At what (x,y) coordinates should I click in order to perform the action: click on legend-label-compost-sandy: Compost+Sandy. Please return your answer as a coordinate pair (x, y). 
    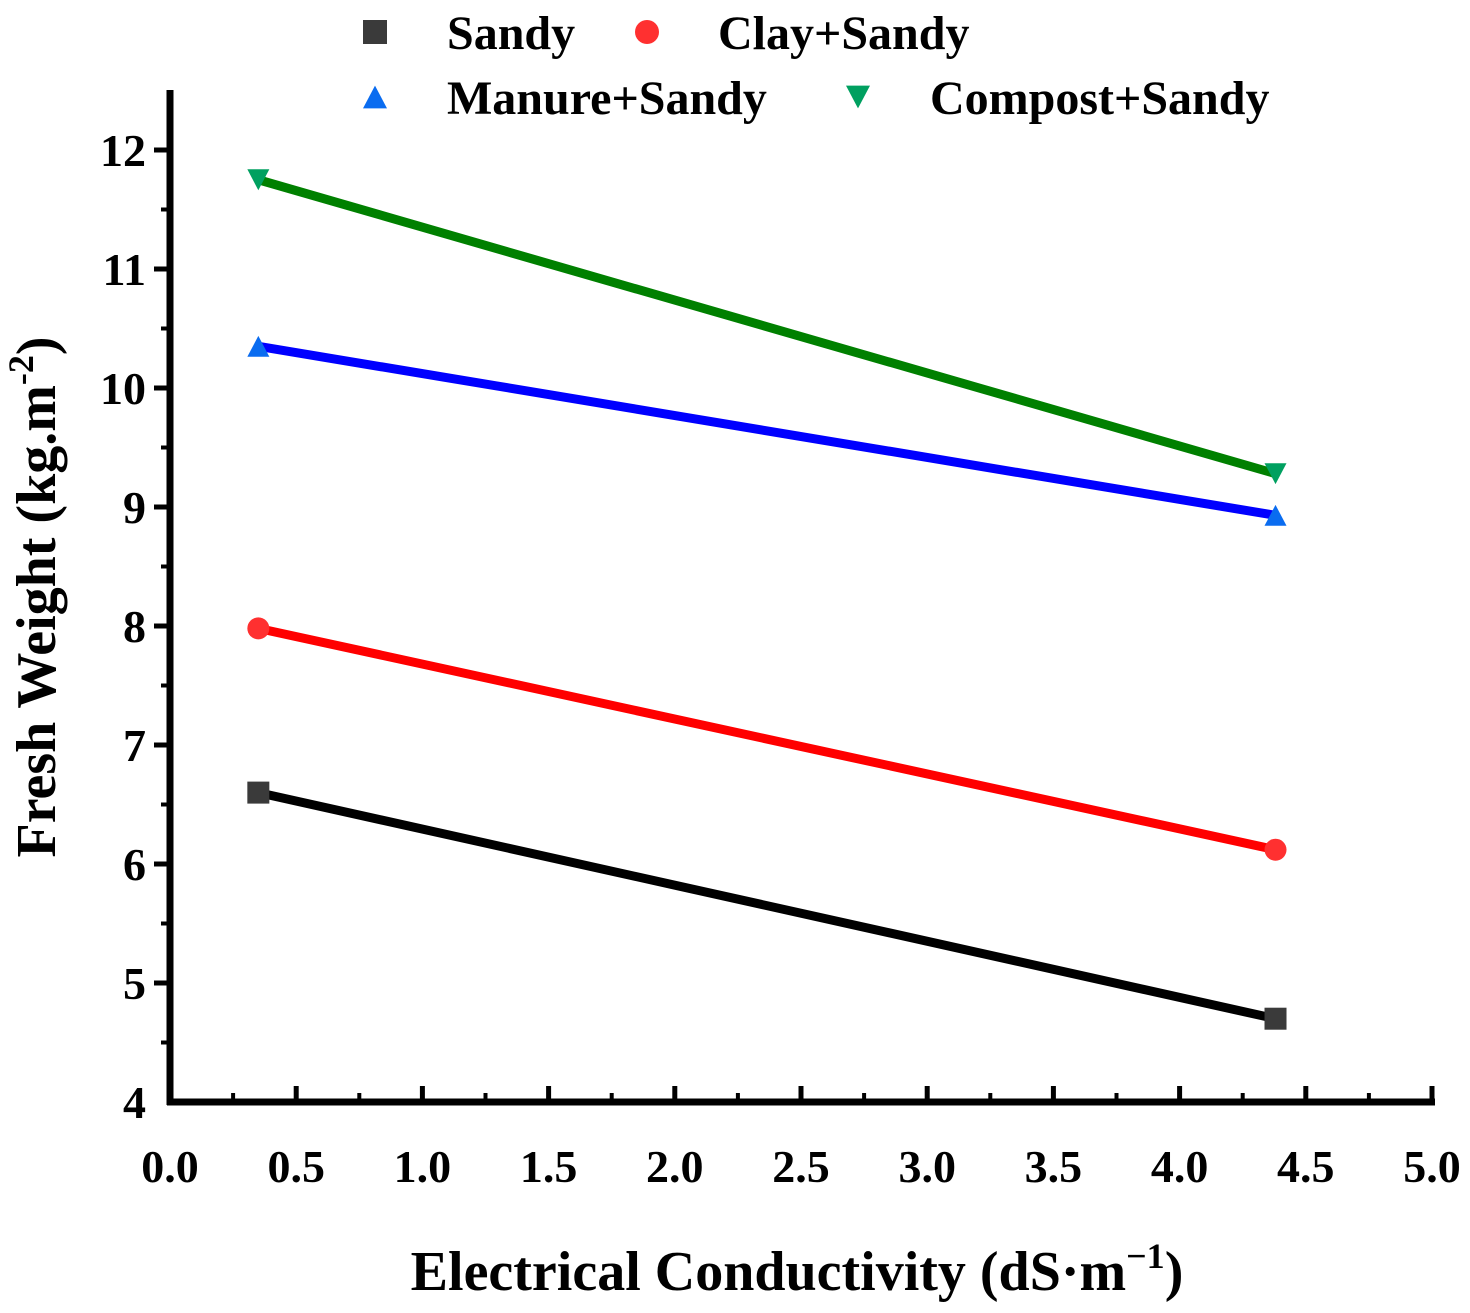
    Looking at the image, I should click on (1099, 98).